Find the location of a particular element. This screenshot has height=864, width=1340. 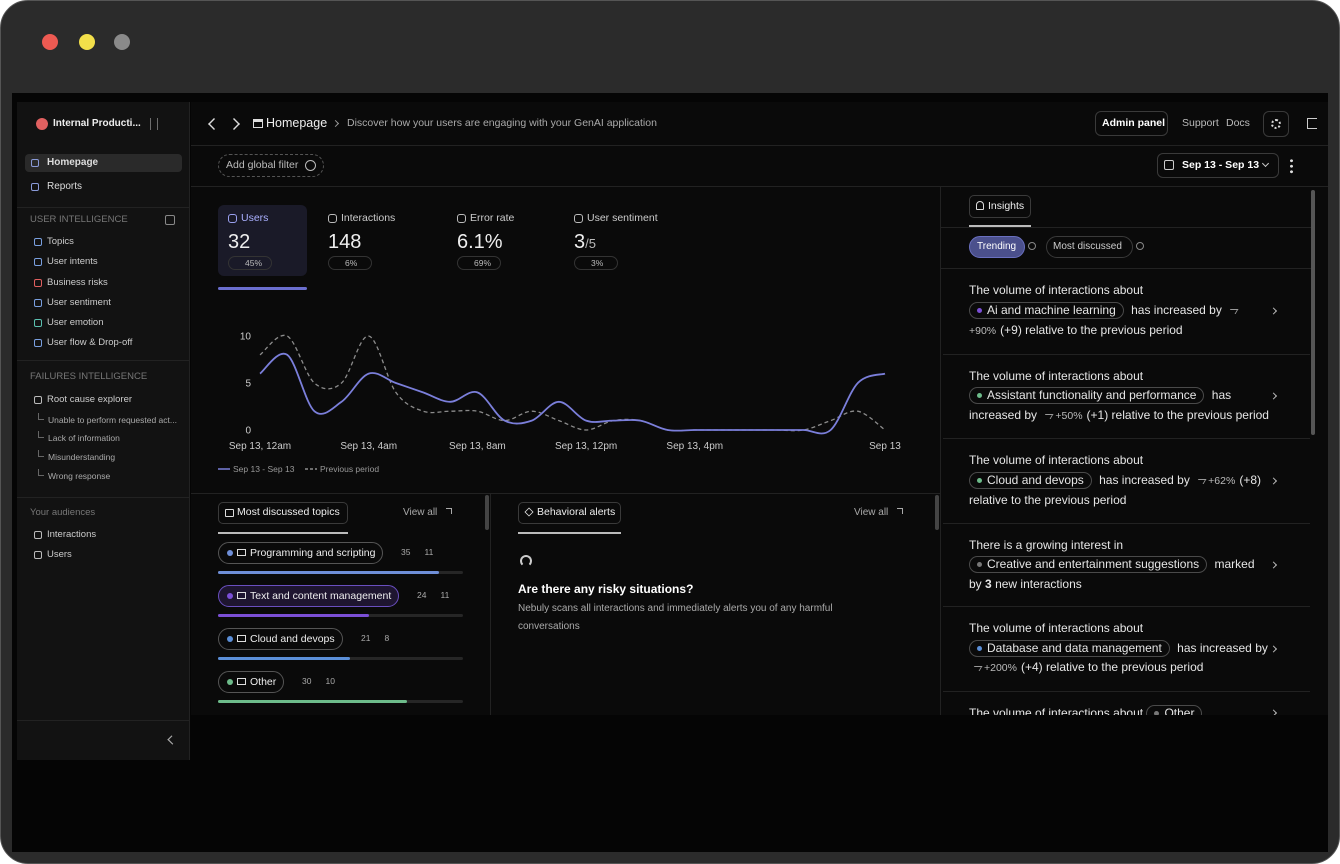

sidebar-subitem: Misunderstanding is located at coordinates (82, 456).